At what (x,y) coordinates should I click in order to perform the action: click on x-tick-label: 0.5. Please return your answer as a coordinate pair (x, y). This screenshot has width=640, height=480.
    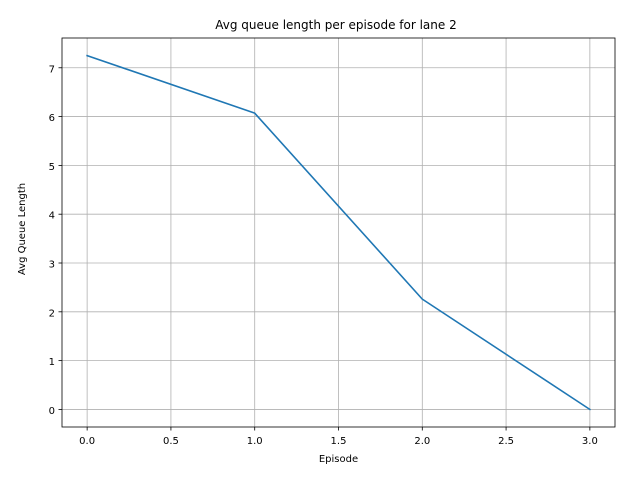
    Looking at the image, I should click on (171, 441).